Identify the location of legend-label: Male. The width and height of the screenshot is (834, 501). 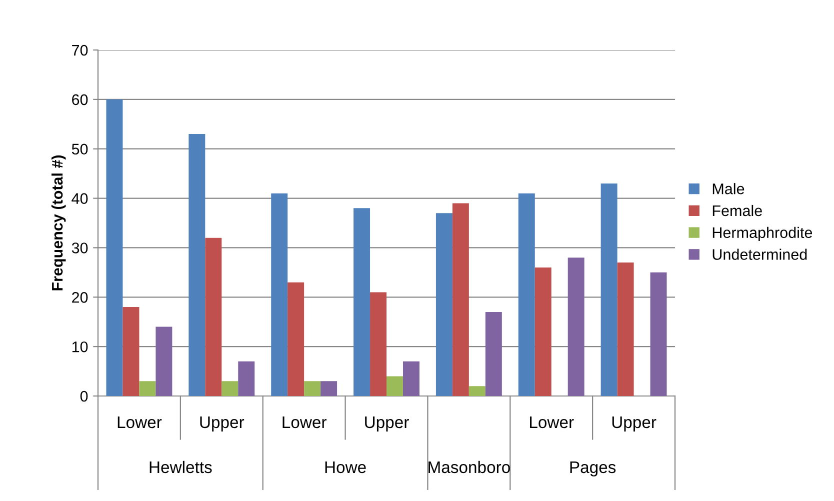
(728, 188).